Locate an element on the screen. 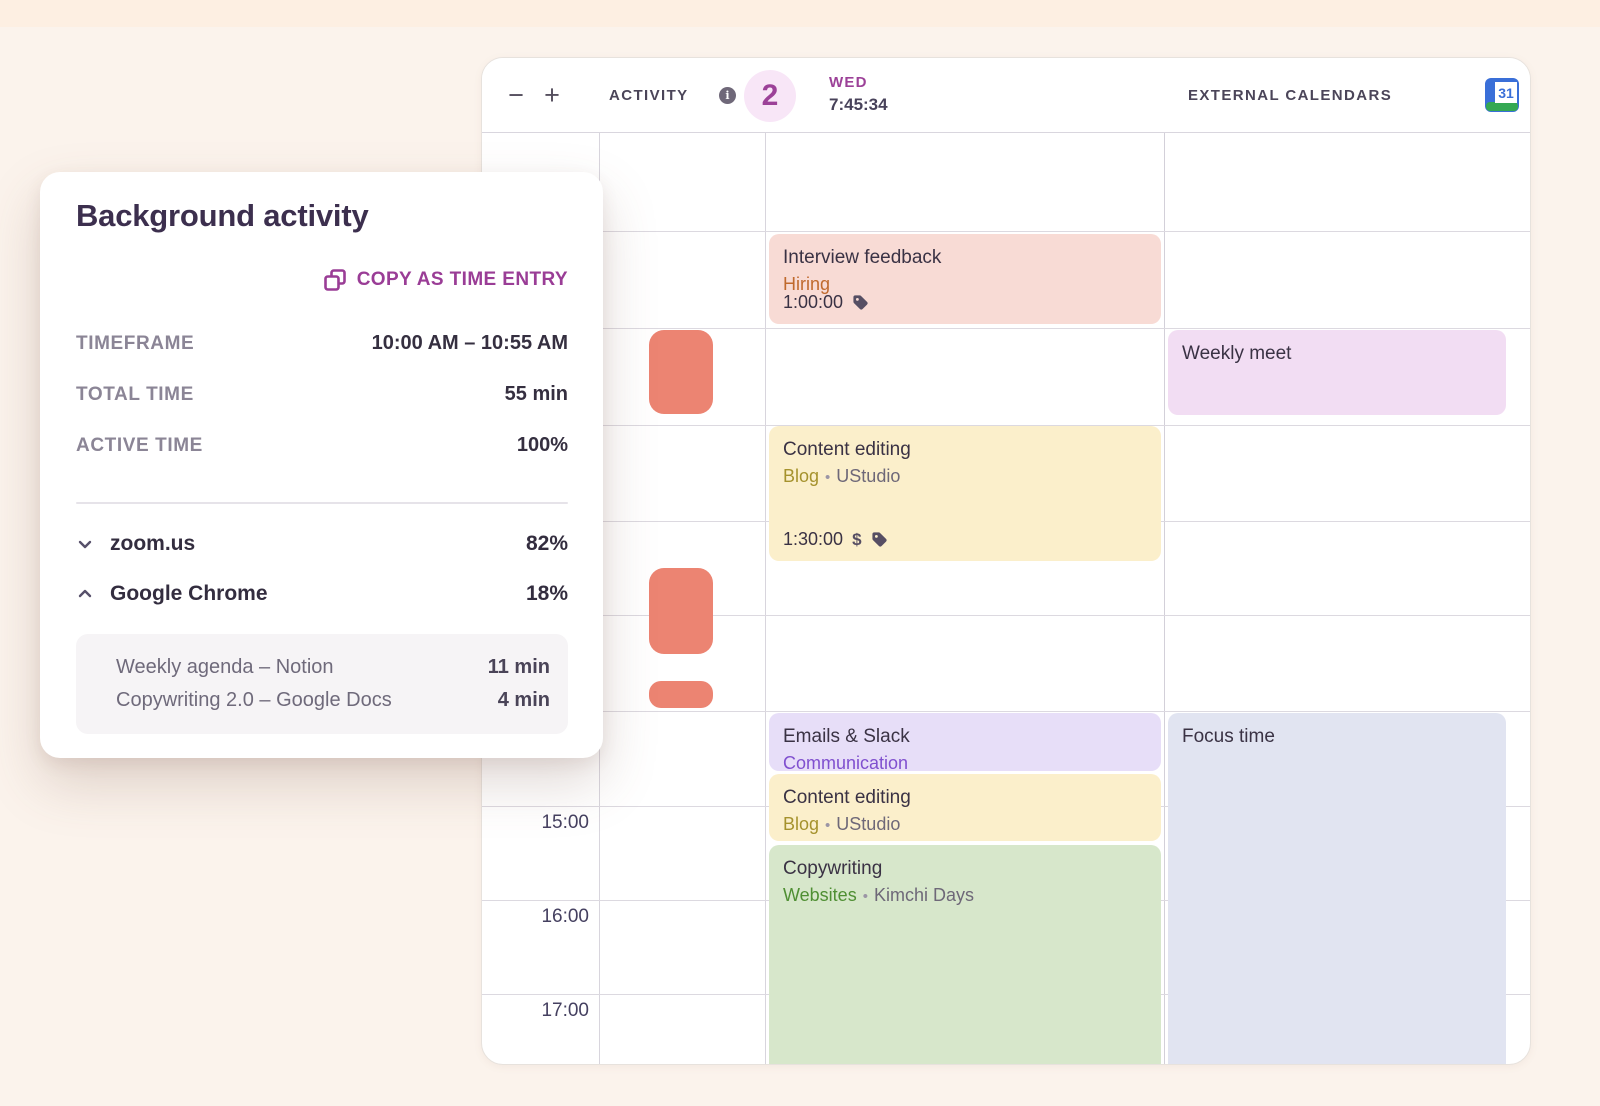 This screenshot has width=1600, height=1106. event-category: Communication is located at coordinates (846, 762).